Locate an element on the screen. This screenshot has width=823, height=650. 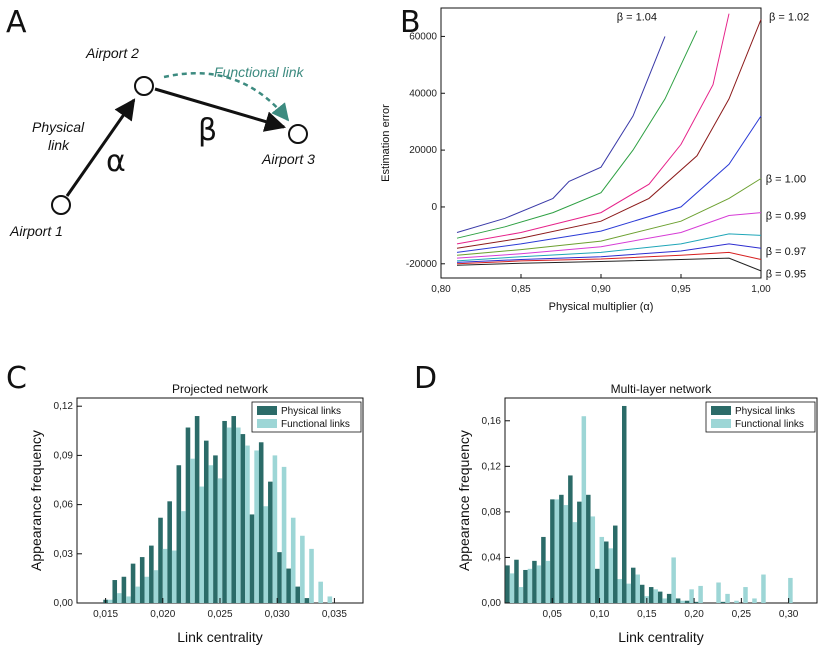
chart-b-series is located at coordinates (609, 142).